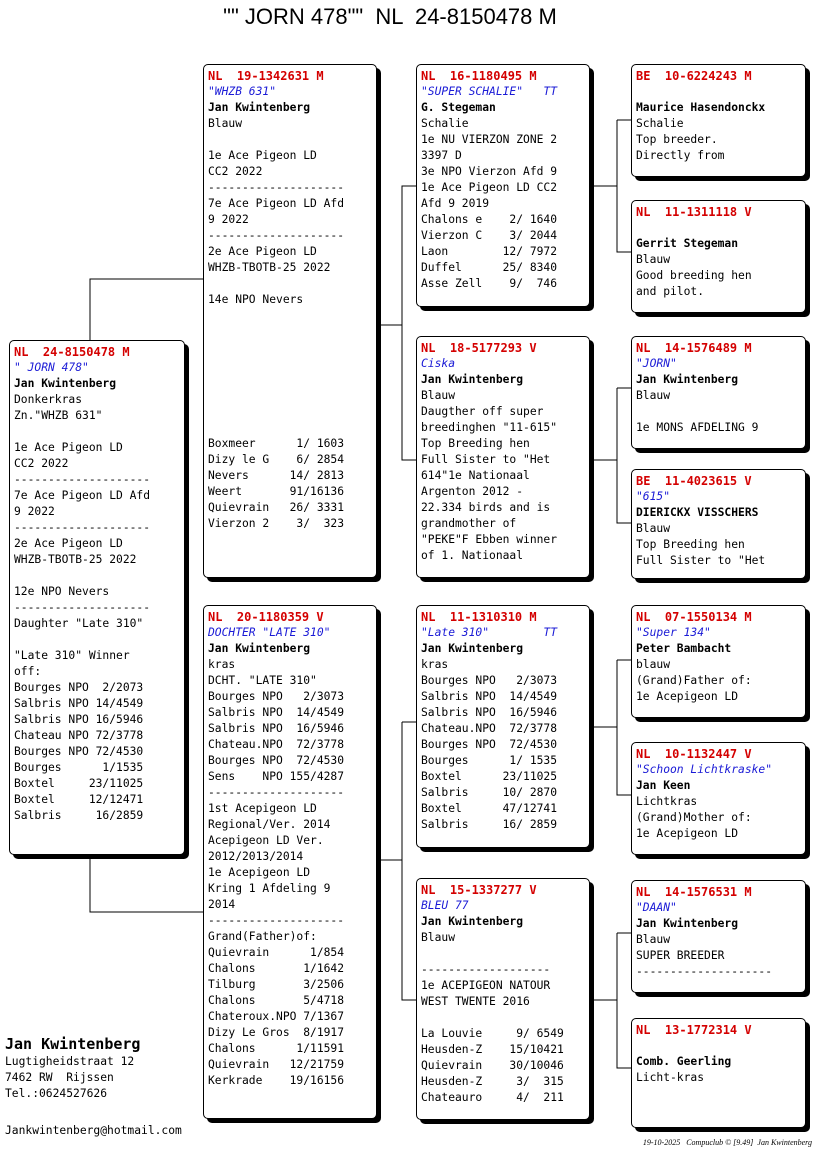  Describe the element at coordinates (56, 1093) in the screenshot. I see `owner-phone: Tel.:0624527626` at that location.